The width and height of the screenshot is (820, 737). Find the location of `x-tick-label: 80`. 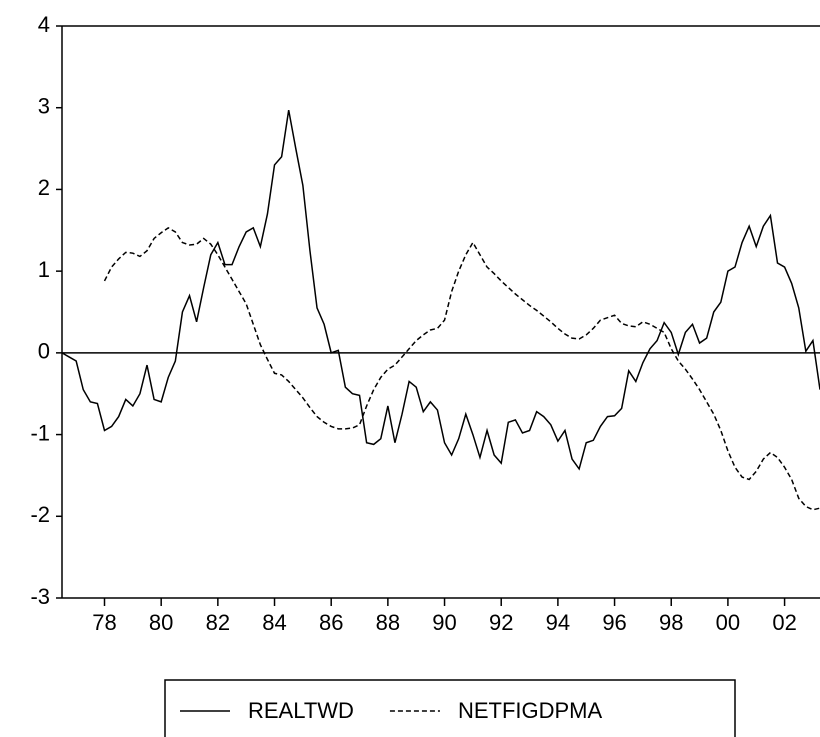

x-tick-label: 80 is located at coordinates (161, 622).